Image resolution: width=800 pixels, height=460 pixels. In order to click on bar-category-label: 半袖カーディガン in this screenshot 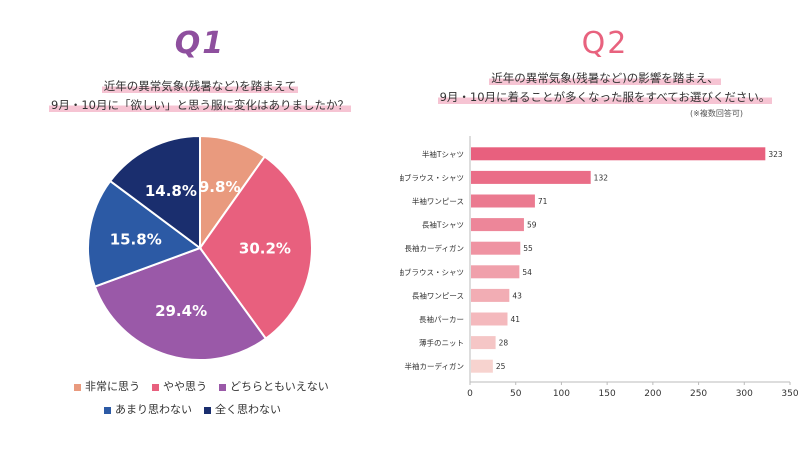, I will do `click(434, 366)`.